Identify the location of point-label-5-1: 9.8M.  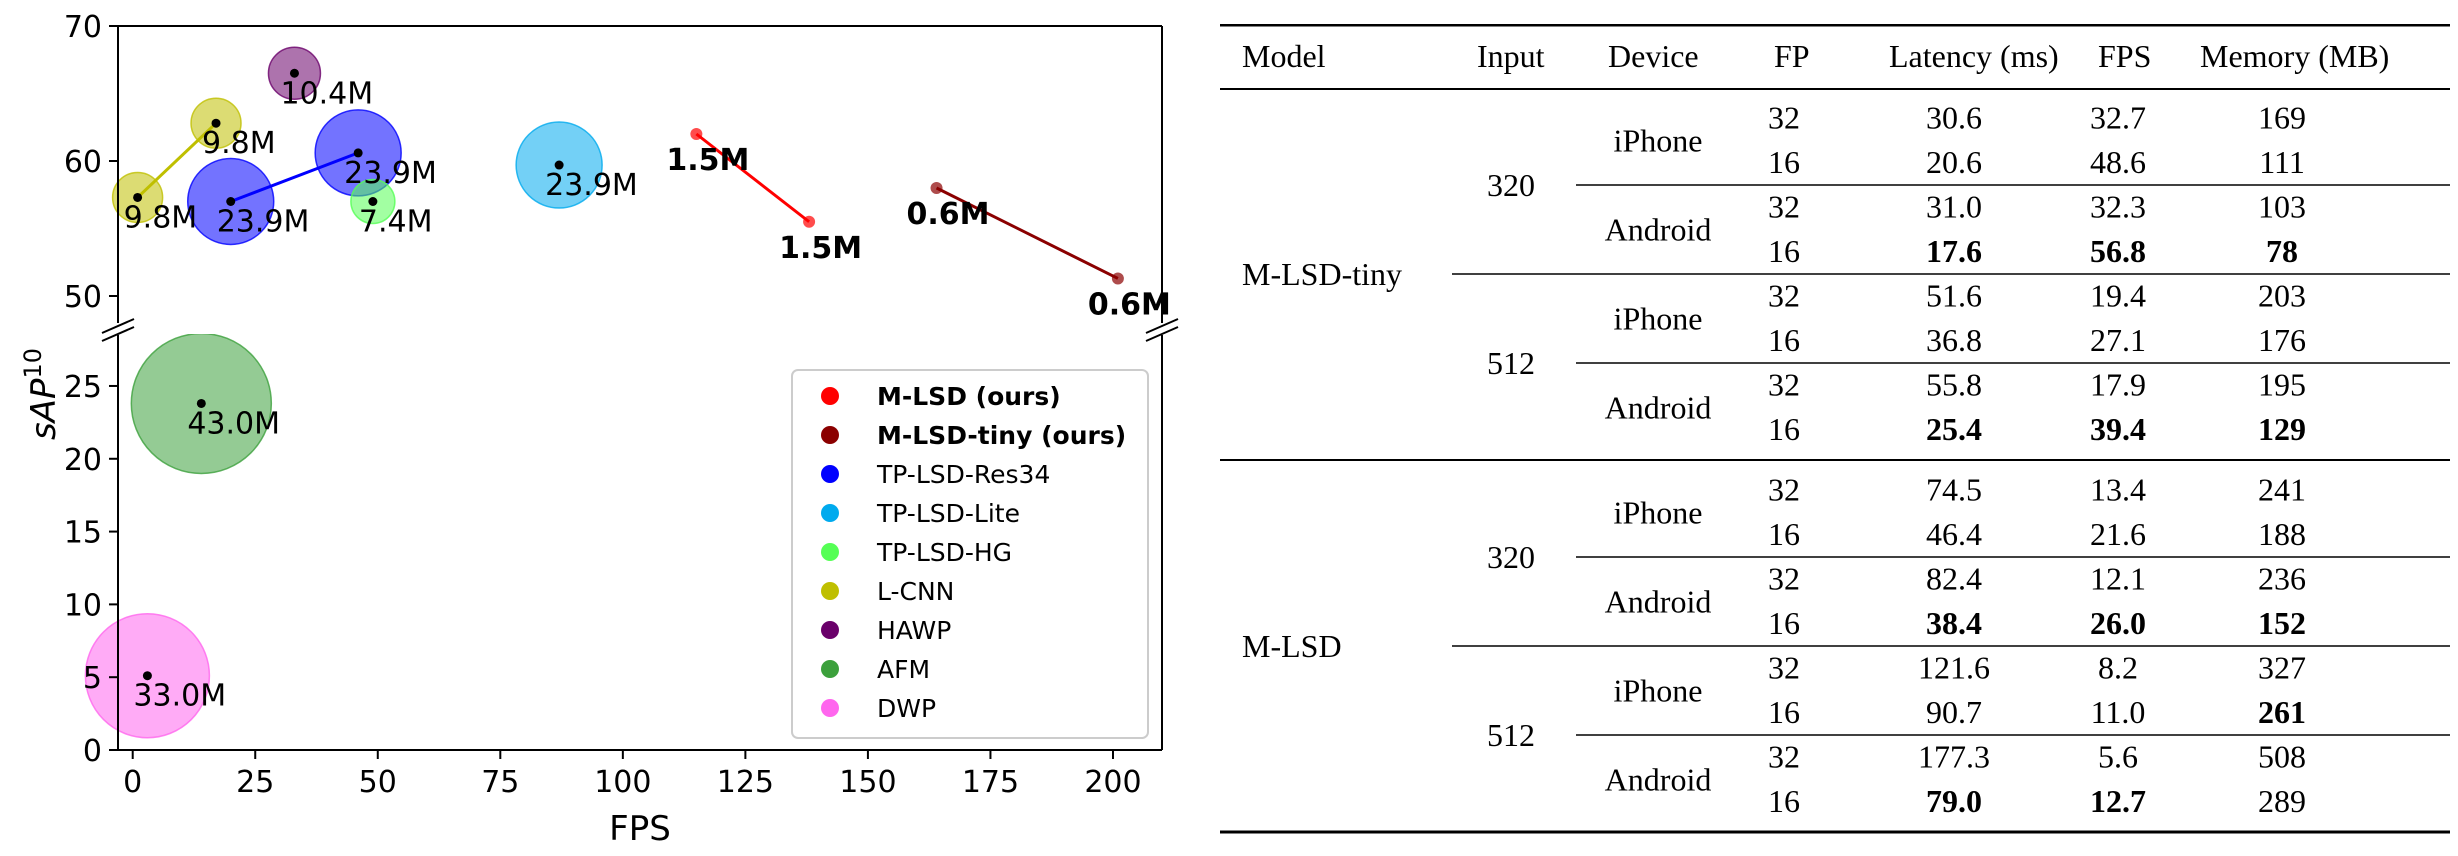
(239, 143).